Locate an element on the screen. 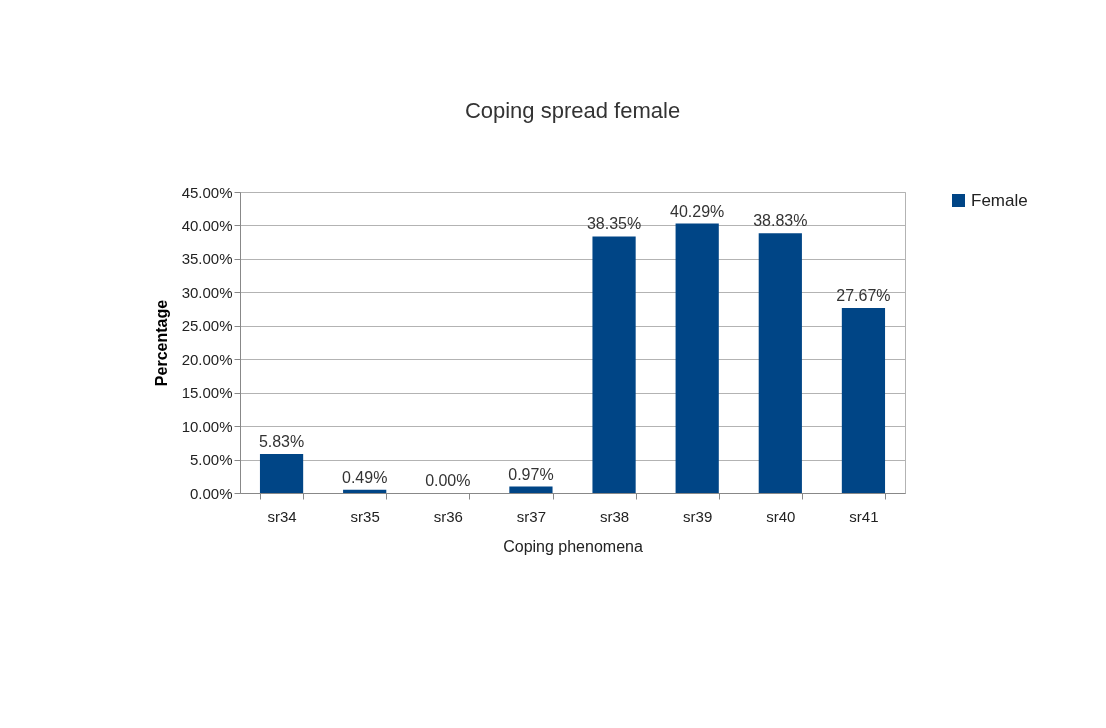 This screenshot has width=1106, height=728. data-label: 40.29% is located at coordinates (697, 211).